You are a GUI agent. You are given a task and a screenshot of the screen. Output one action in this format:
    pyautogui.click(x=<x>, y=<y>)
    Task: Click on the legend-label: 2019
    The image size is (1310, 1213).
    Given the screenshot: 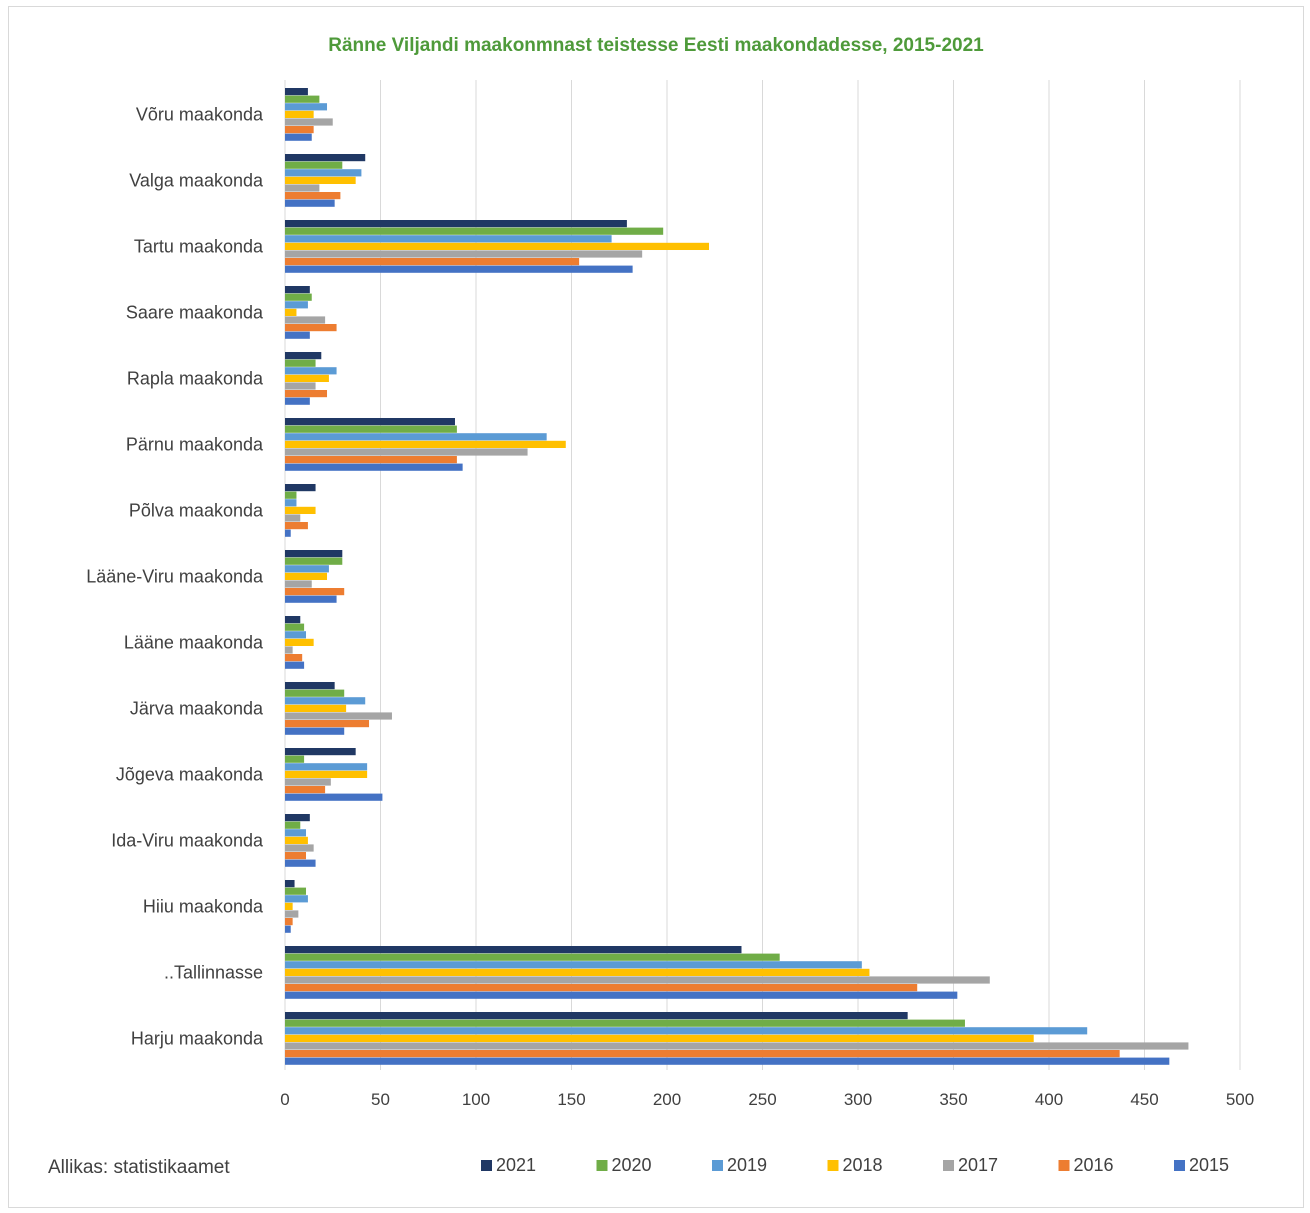 What is the action you would take?
    pyautogui.click(x=747, y=1165)
    